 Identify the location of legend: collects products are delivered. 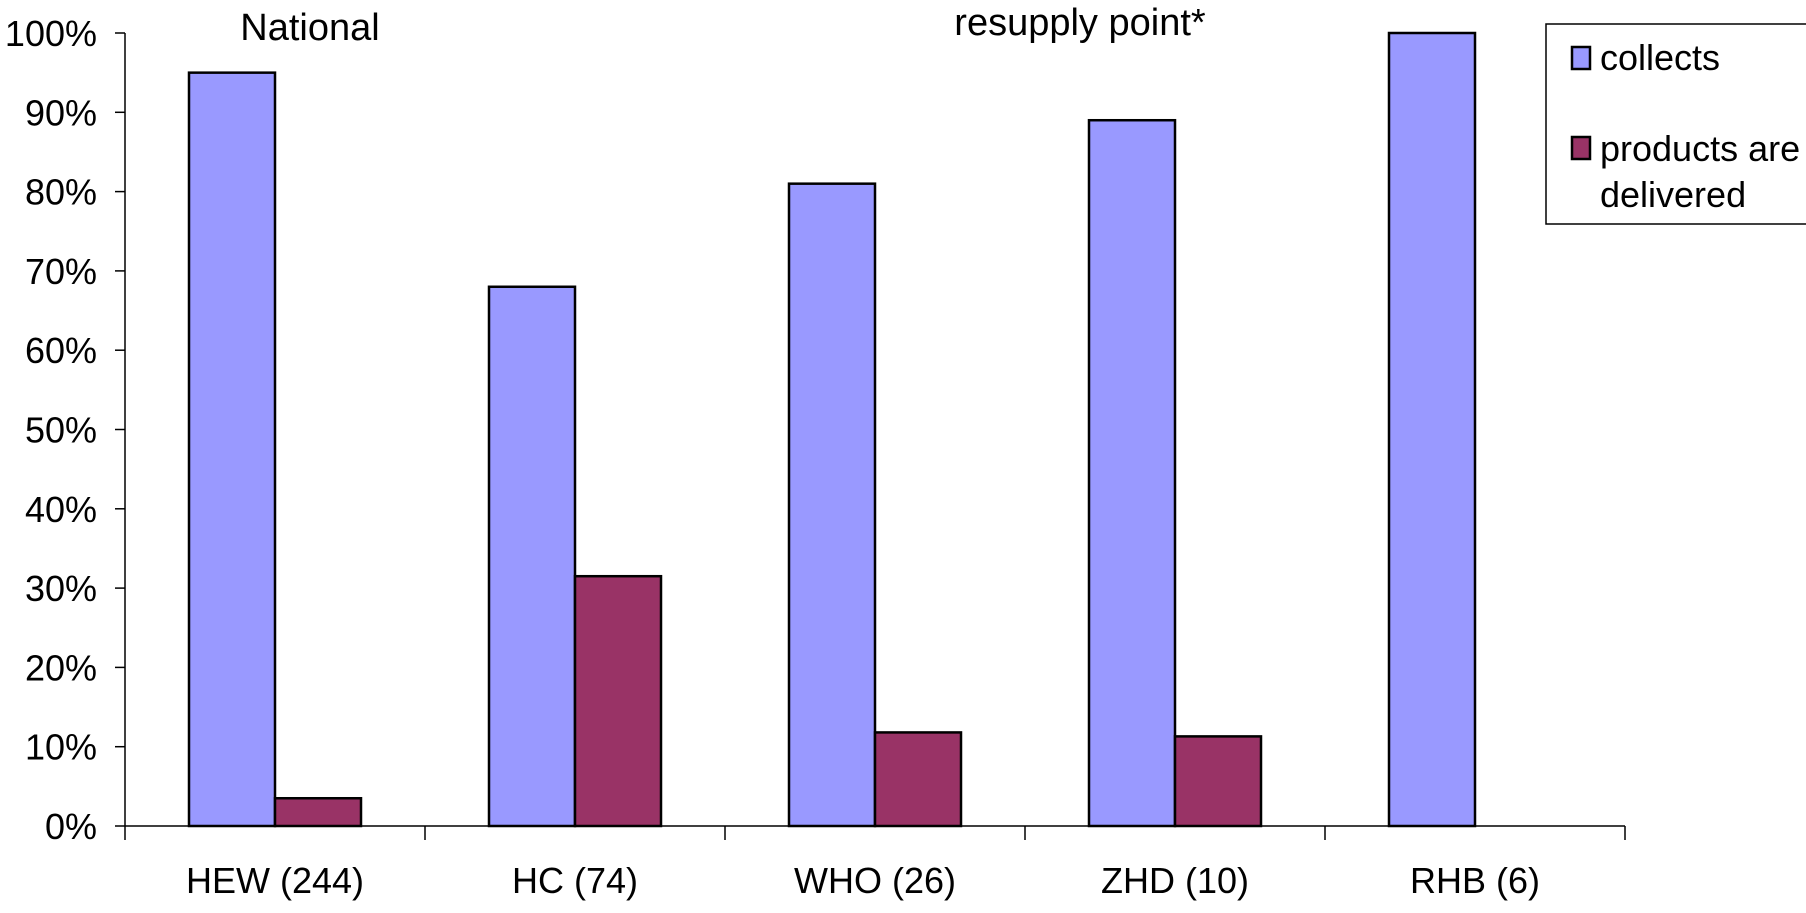
(1675, 124).